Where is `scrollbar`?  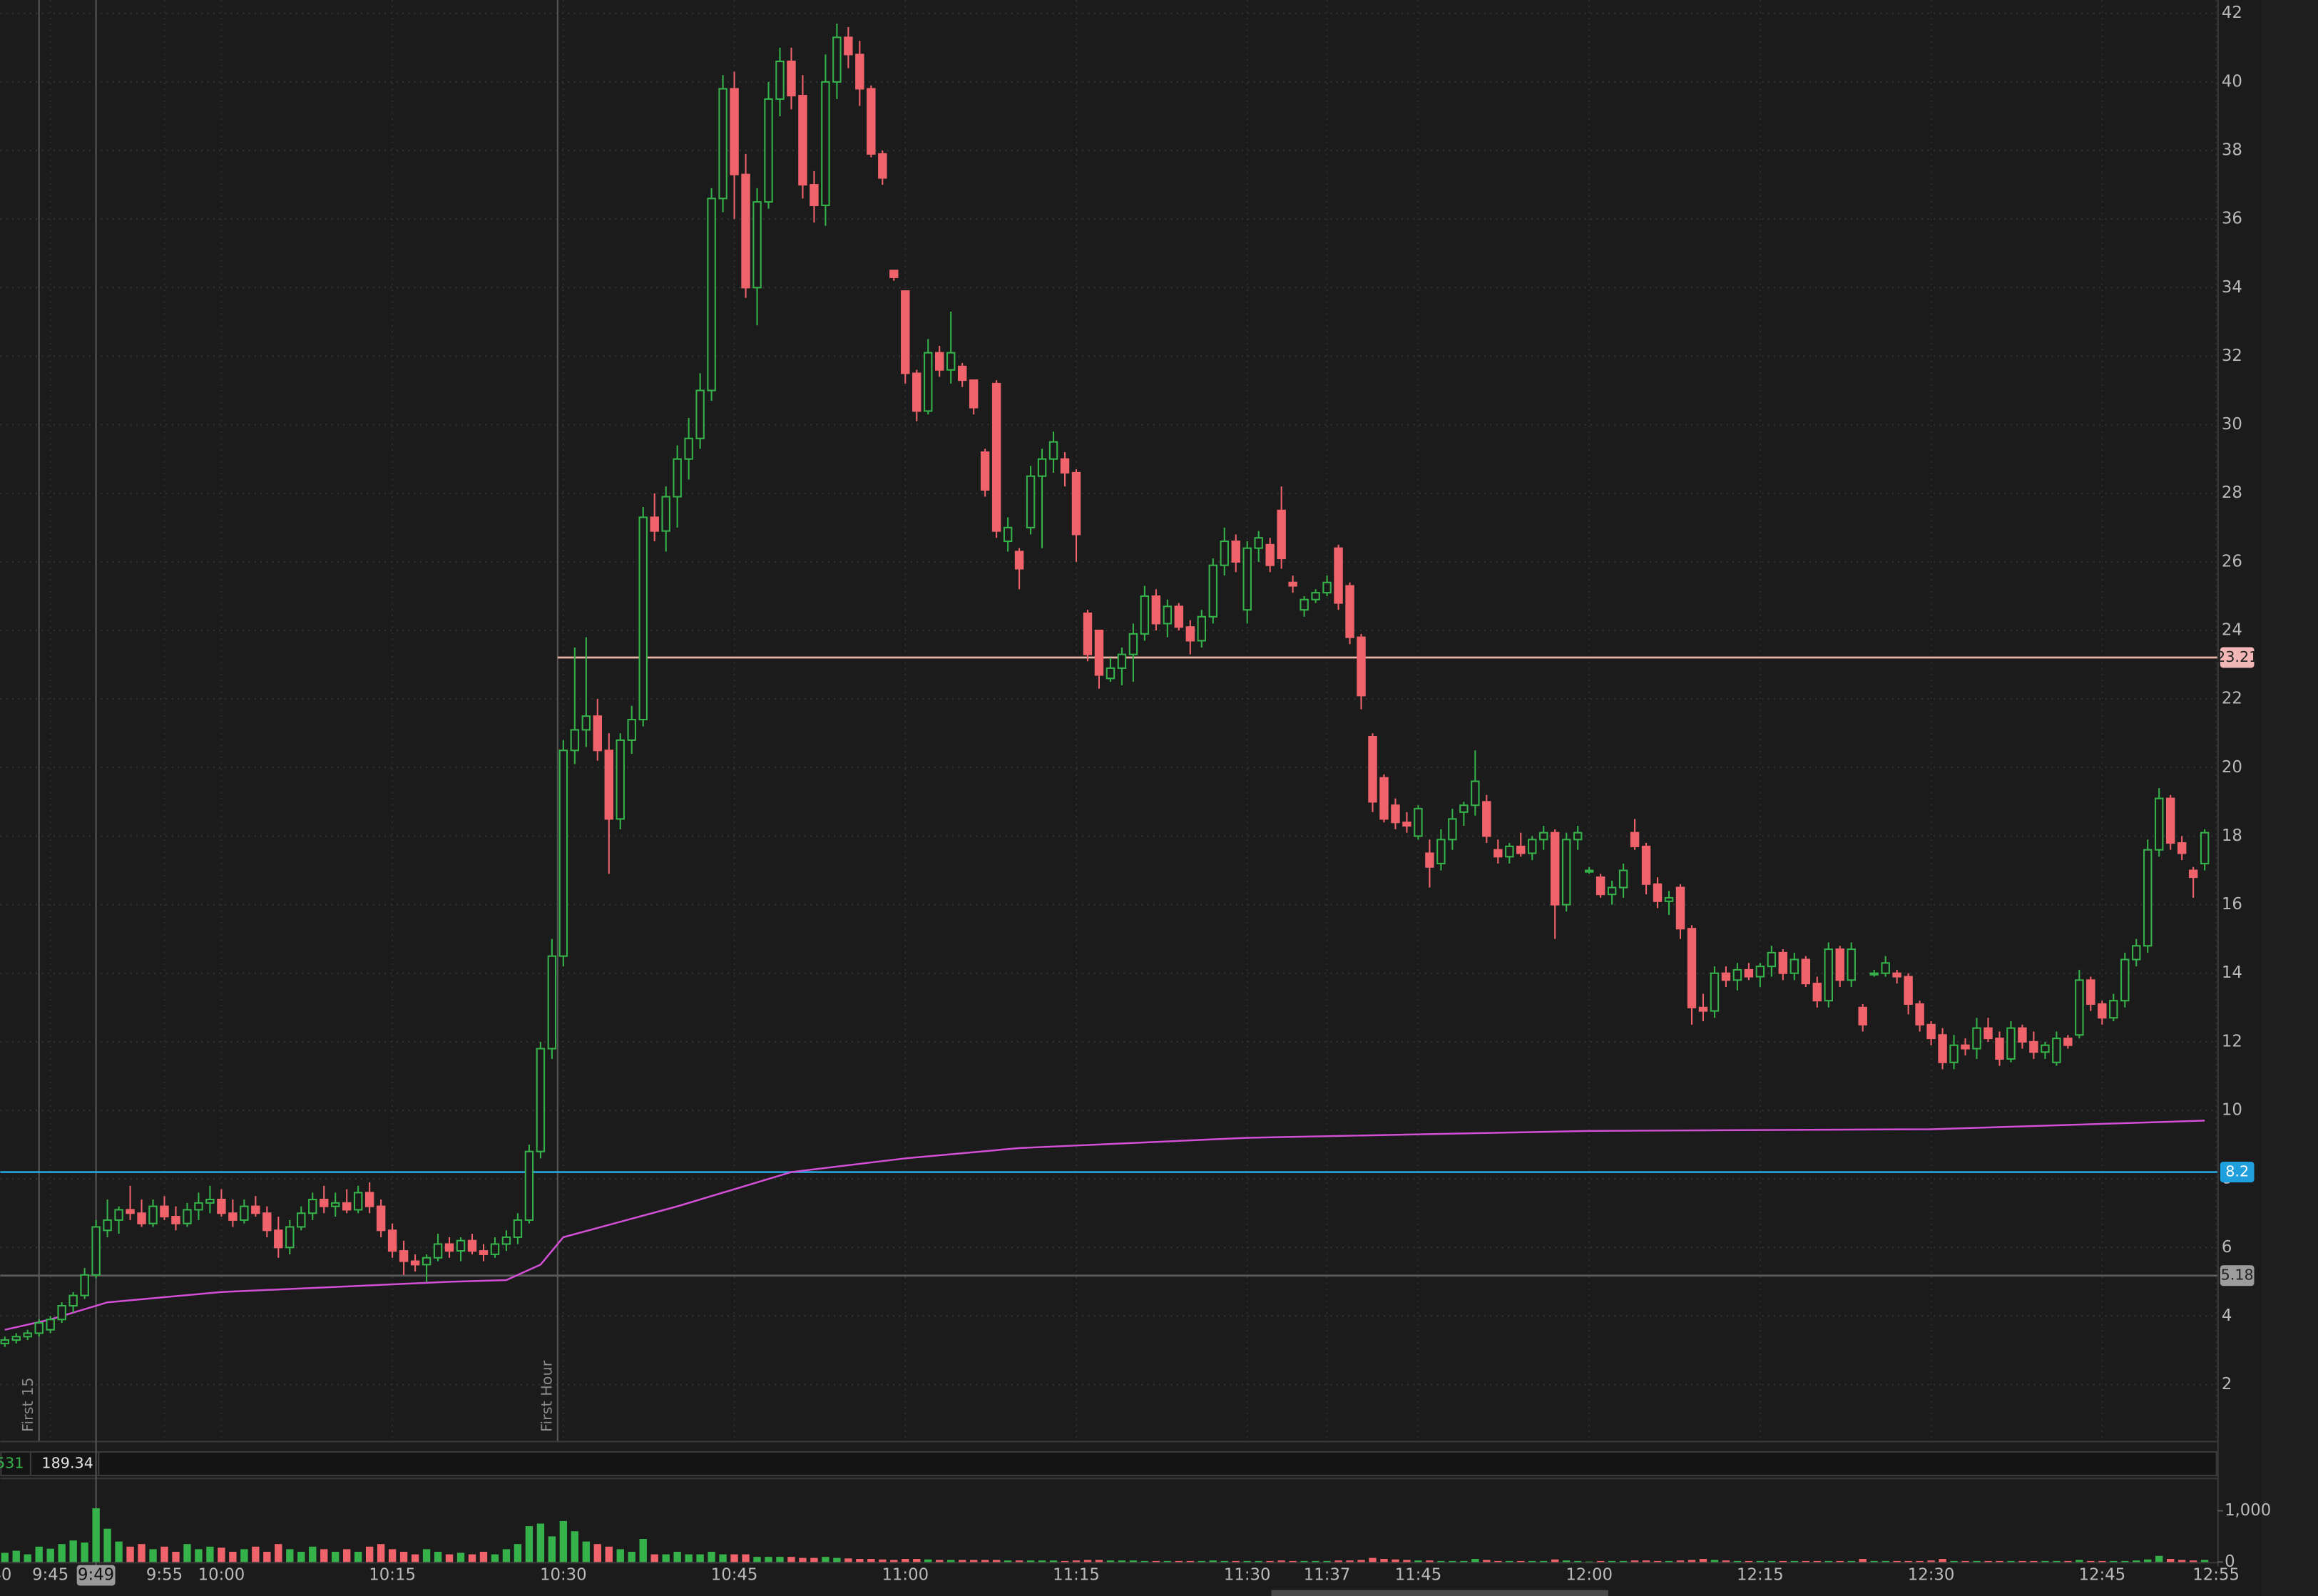
scrollbar is located at coordinates (1439, 1593).